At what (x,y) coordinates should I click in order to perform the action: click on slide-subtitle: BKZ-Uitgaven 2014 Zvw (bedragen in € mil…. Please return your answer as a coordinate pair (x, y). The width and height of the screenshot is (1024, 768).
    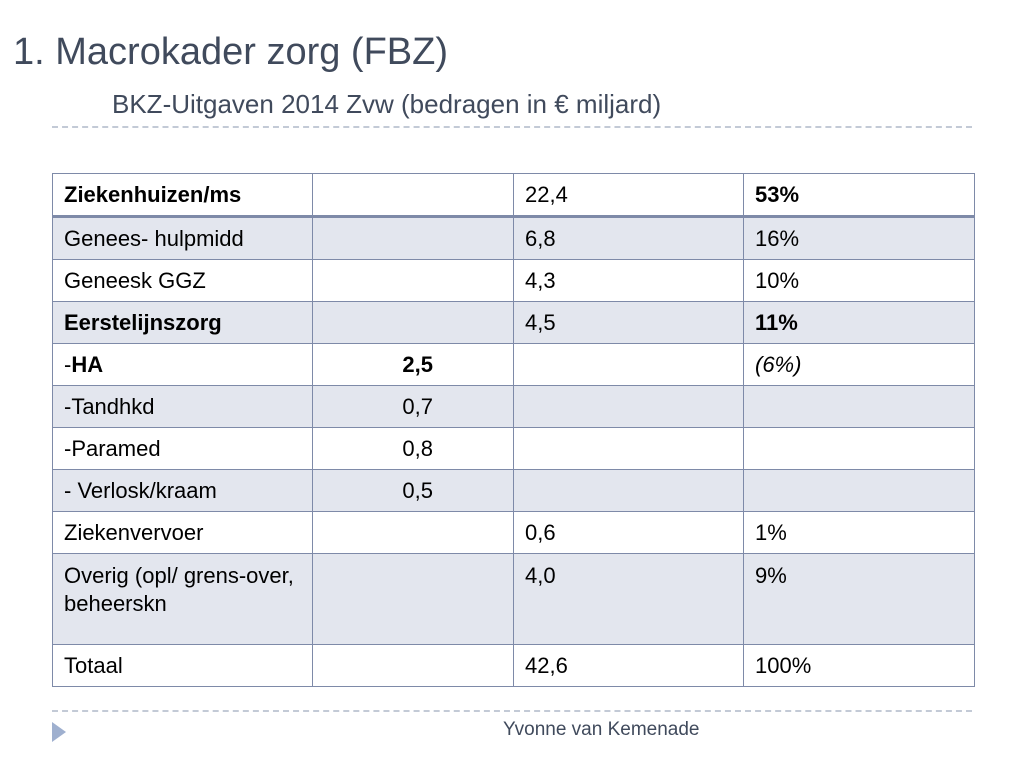
    Looking at the image, I should click on (387, 104).